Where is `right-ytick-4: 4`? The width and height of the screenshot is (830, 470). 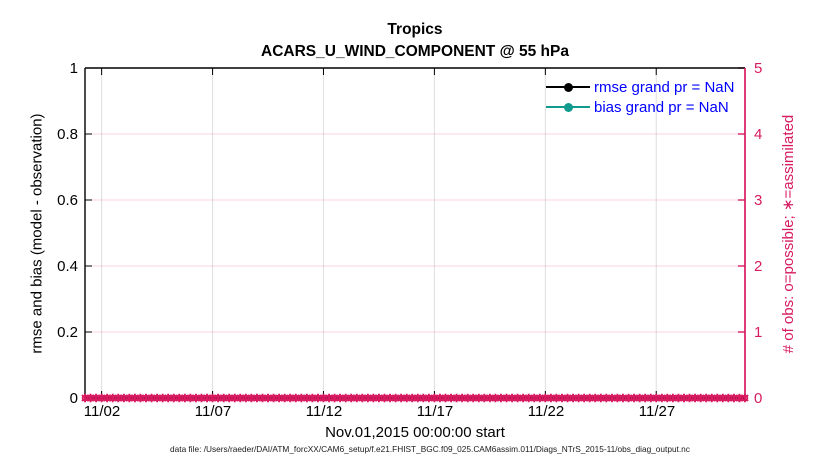 right-ytick-4: 4 is located at coordinates (758, 134).